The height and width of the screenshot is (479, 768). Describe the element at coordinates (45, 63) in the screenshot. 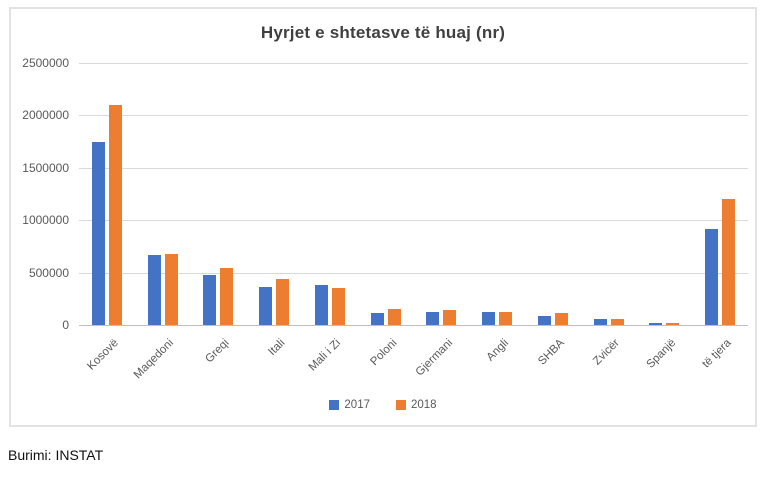

I see `y-axis-tick-label: 2500000` at that location.